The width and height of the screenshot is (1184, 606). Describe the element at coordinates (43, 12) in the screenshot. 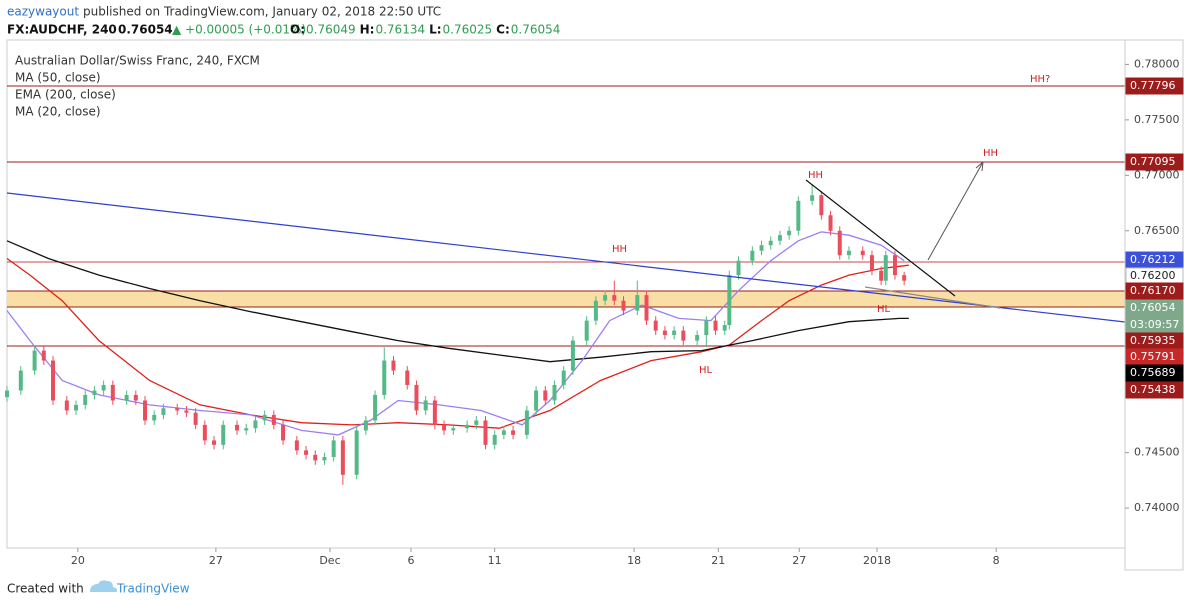

I see `author: eazywayout` at that location.